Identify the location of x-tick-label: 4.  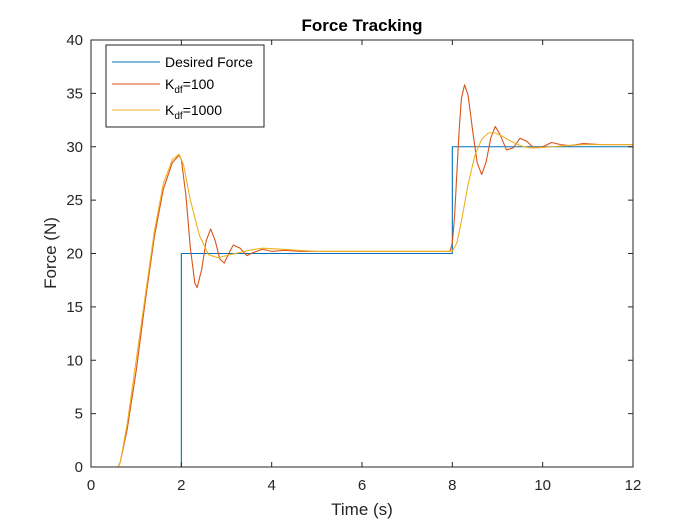
(271, 485).